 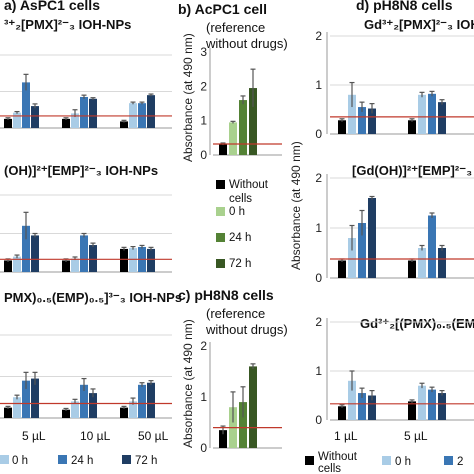 What do you see at coordinates (246, 329) in the screenshot?
I see `panel-c-subtitle-line2: without drugs)` at bounding box center [246, 329].